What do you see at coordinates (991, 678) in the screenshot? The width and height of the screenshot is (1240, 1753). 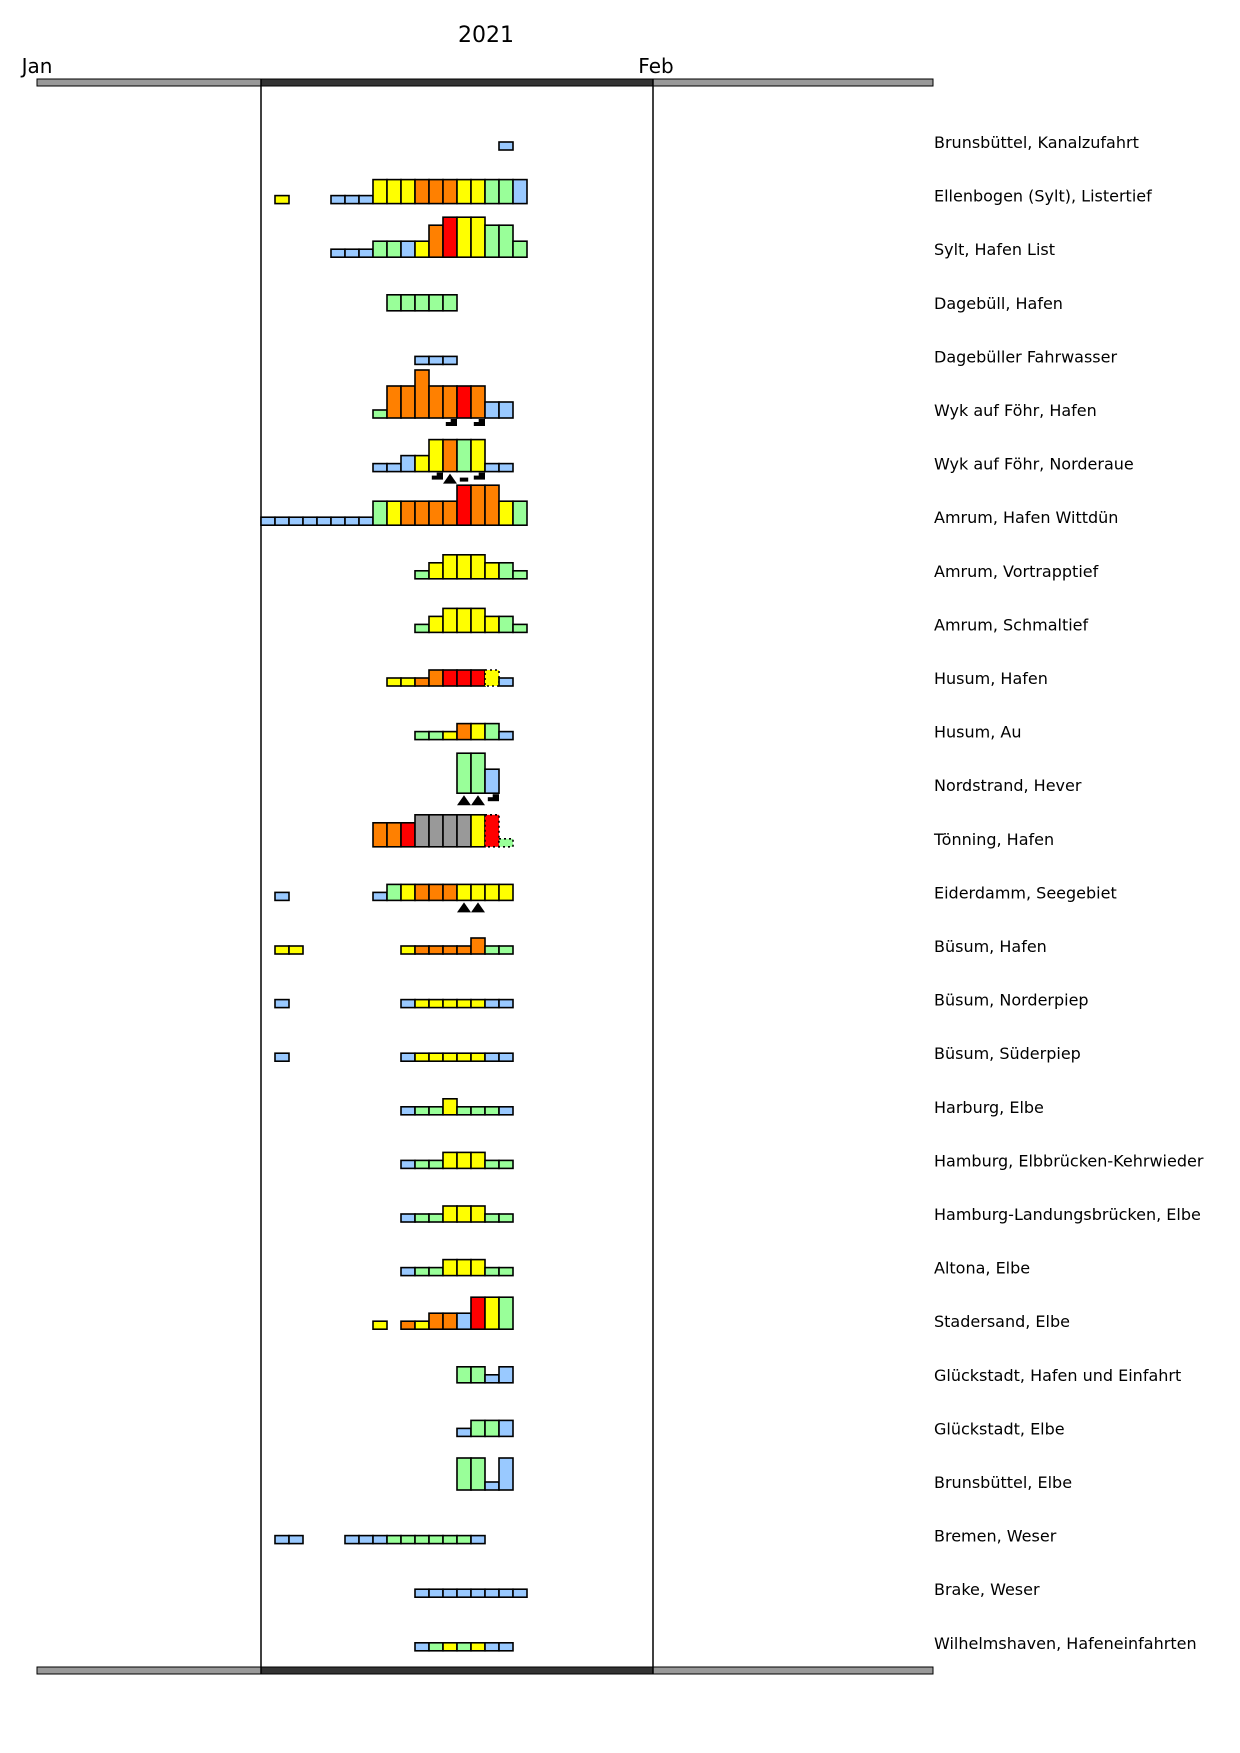 I see `station-label: Husum, Hafen` at bounding box center [991, 678].